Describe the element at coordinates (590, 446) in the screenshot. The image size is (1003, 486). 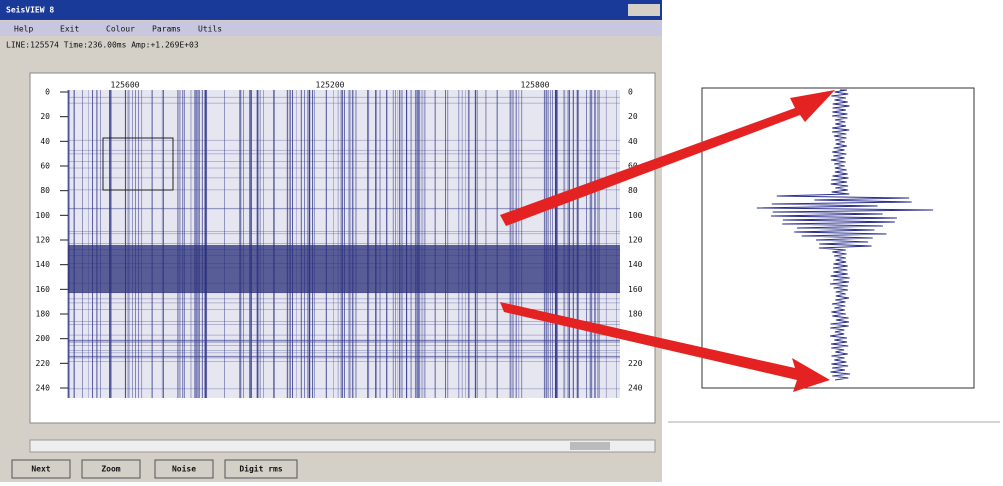
I see `scroll-thumb` at that location.